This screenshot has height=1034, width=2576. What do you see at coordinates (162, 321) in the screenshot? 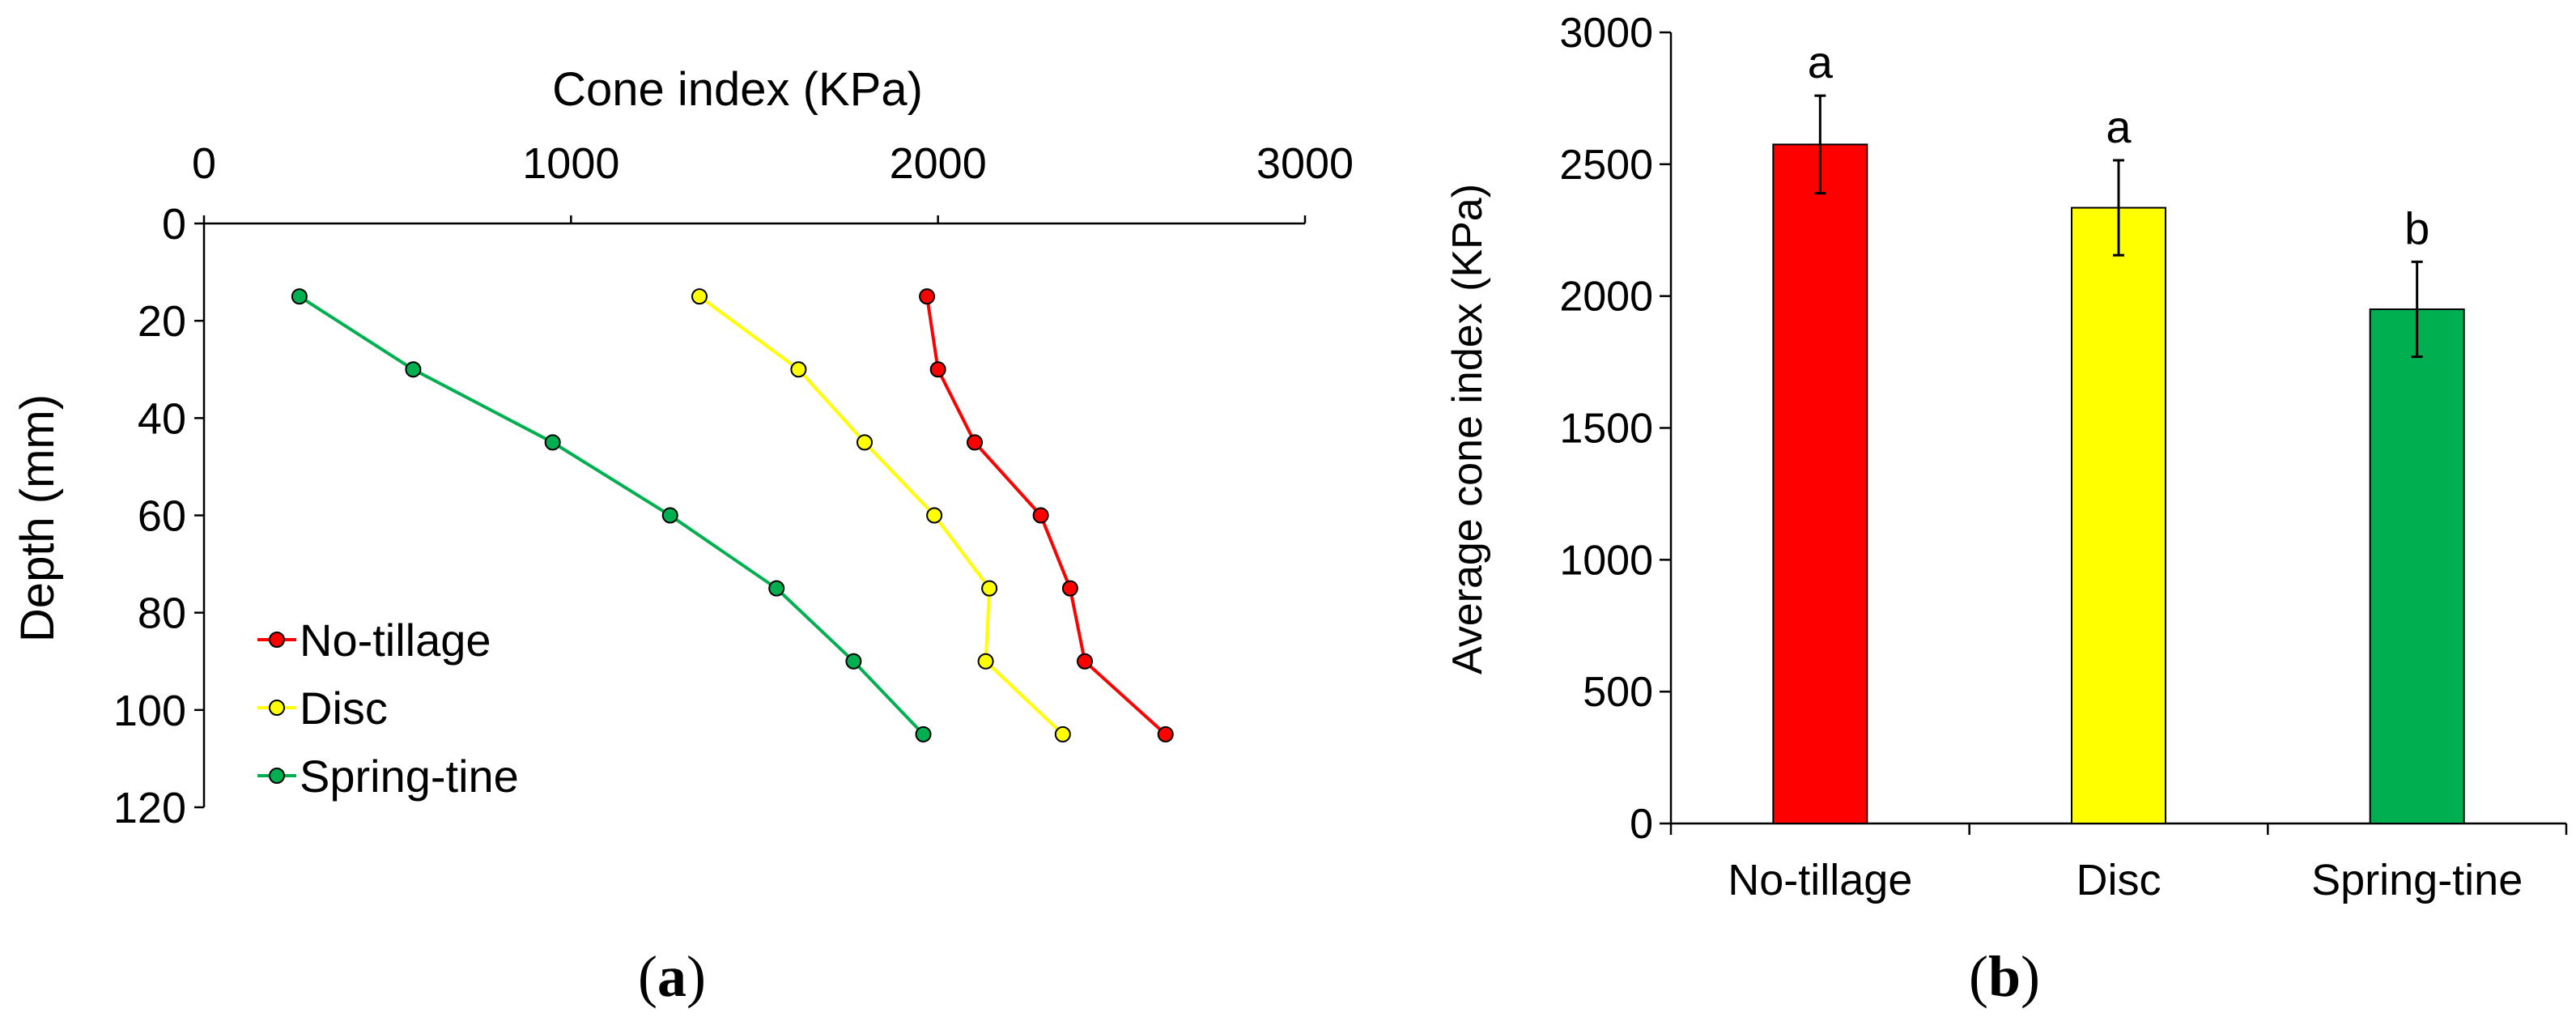
I see `panel-a-y-tick-label: 20` at bounding box center [162, 321].